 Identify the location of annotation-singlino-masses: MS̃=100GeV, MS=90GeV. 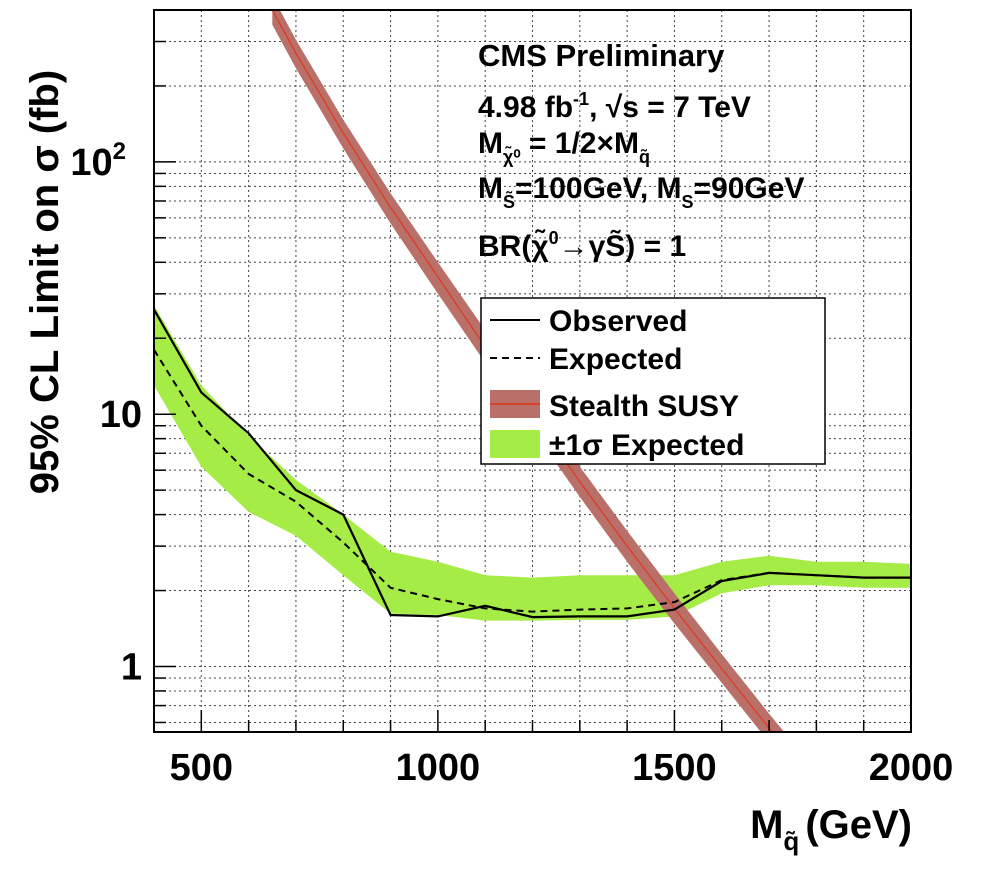
(641, 192).